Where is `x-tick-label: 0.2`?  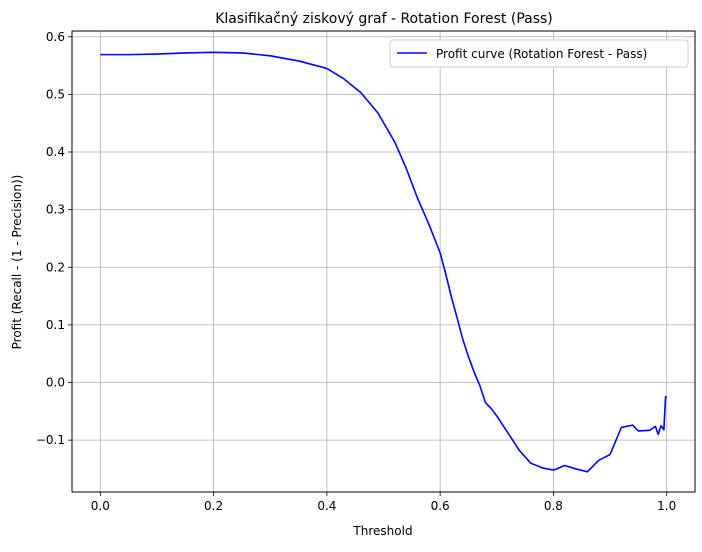 x-tick-label: 0.2 is located at coordinates (213, 506).